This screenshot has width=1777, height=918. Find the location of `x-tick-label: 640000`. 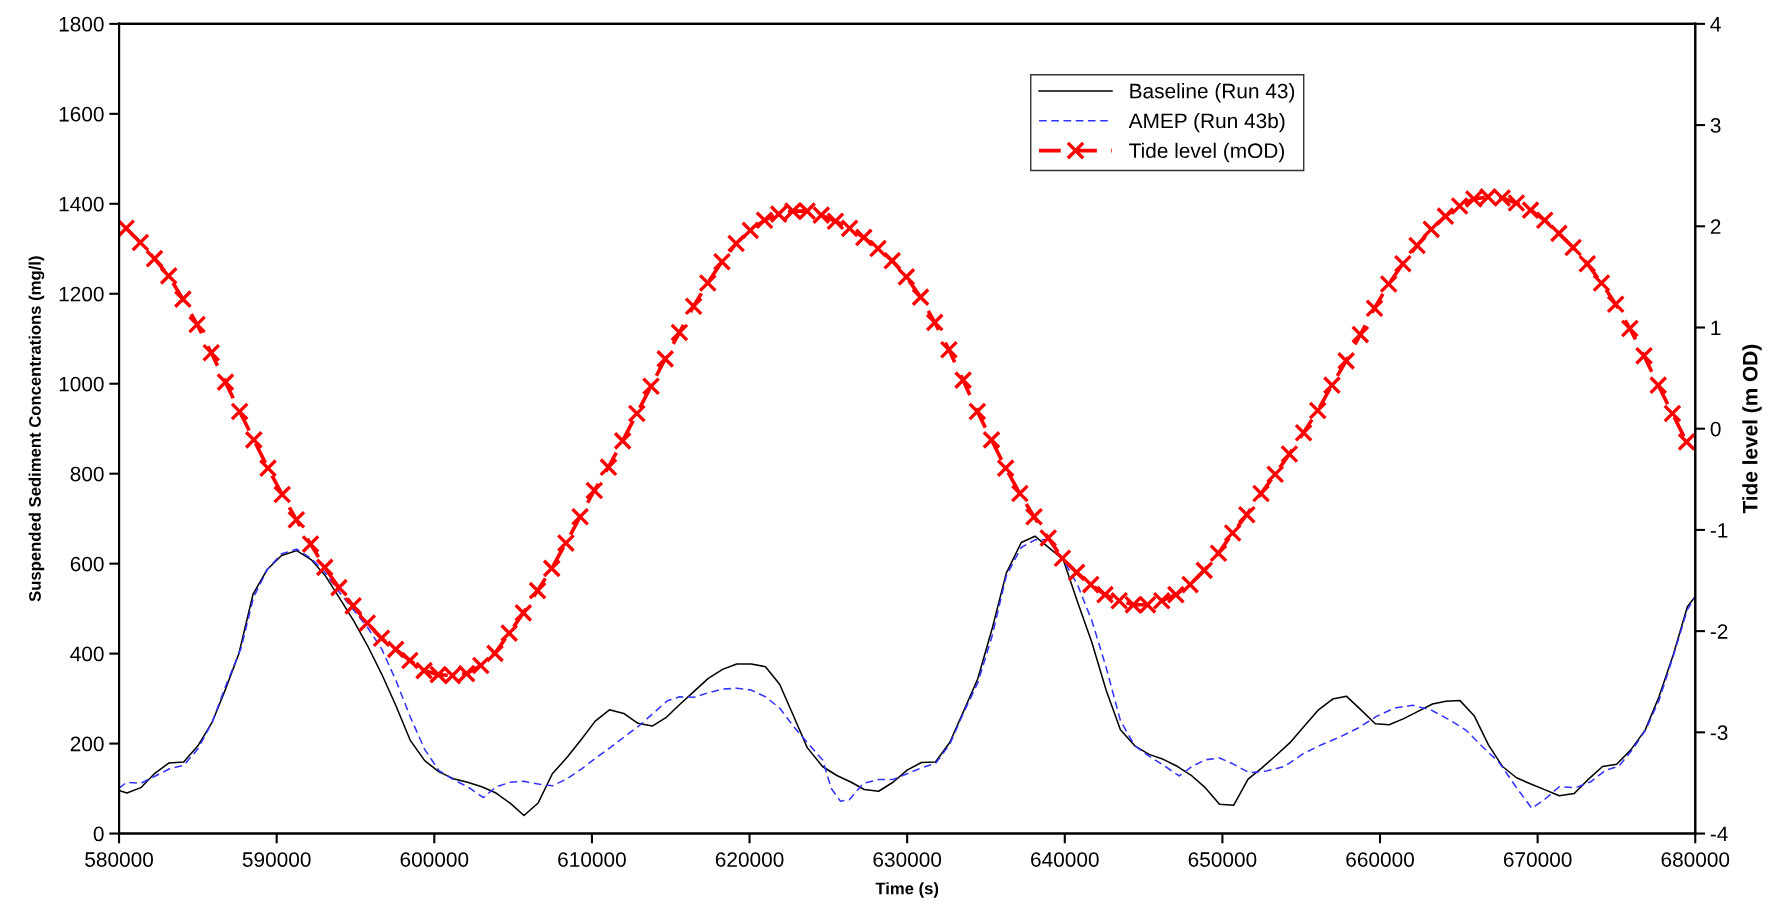

x-tick-label: 640000 is located at coordinates (1065, 859).